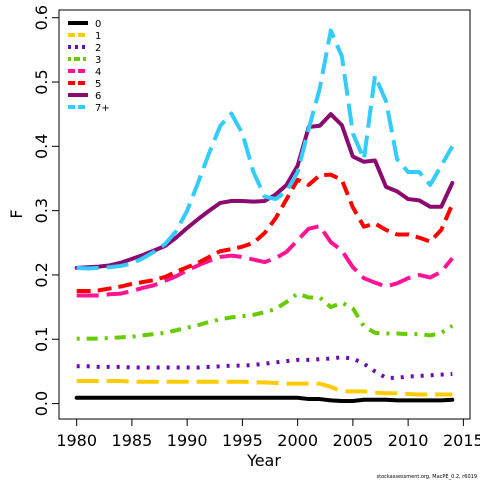  I want to click on y-tick-label: 0.3, so click(41, 210).